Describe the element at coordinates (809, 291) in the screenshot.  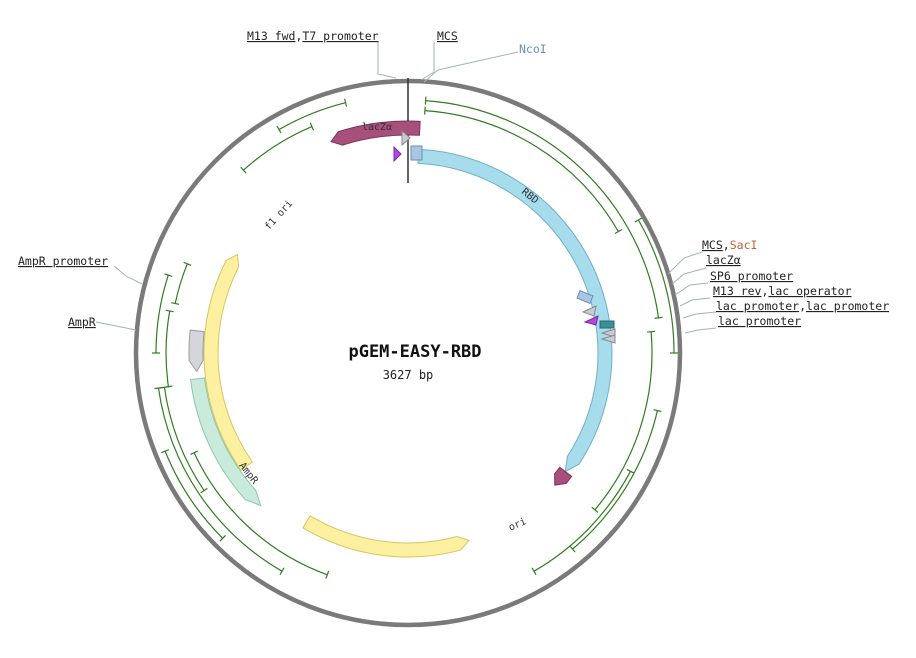
I see `label-lac-operator: lac operator` at that location.